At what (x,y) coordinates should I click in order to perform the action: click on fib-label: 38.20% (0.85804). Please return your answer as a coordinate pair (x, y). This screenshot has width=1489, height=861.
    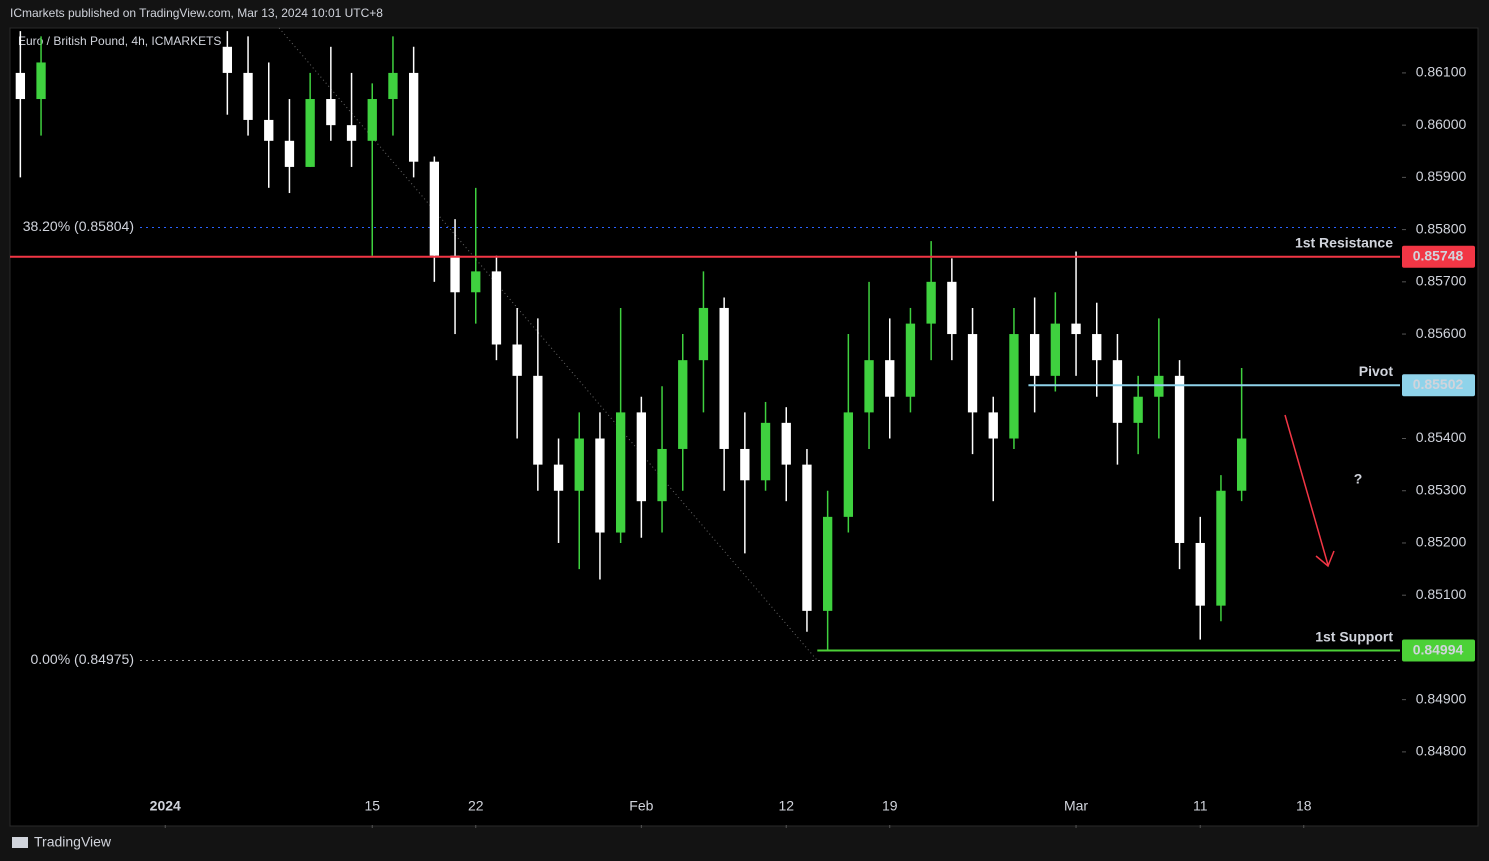
    Looking at the image, I should click on (78, 226).